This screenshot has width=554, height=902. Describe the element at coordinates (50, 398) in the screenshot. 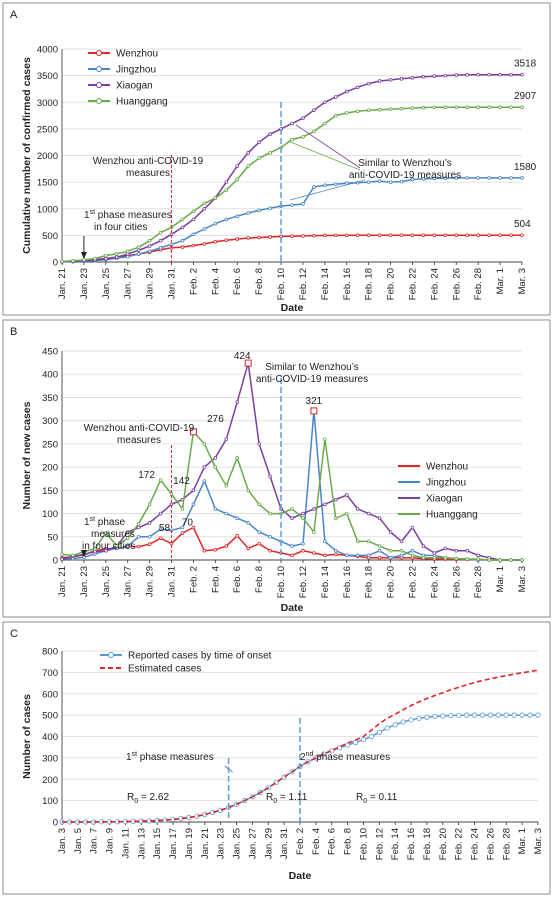

I see `y-tick-label: 350` at that location.